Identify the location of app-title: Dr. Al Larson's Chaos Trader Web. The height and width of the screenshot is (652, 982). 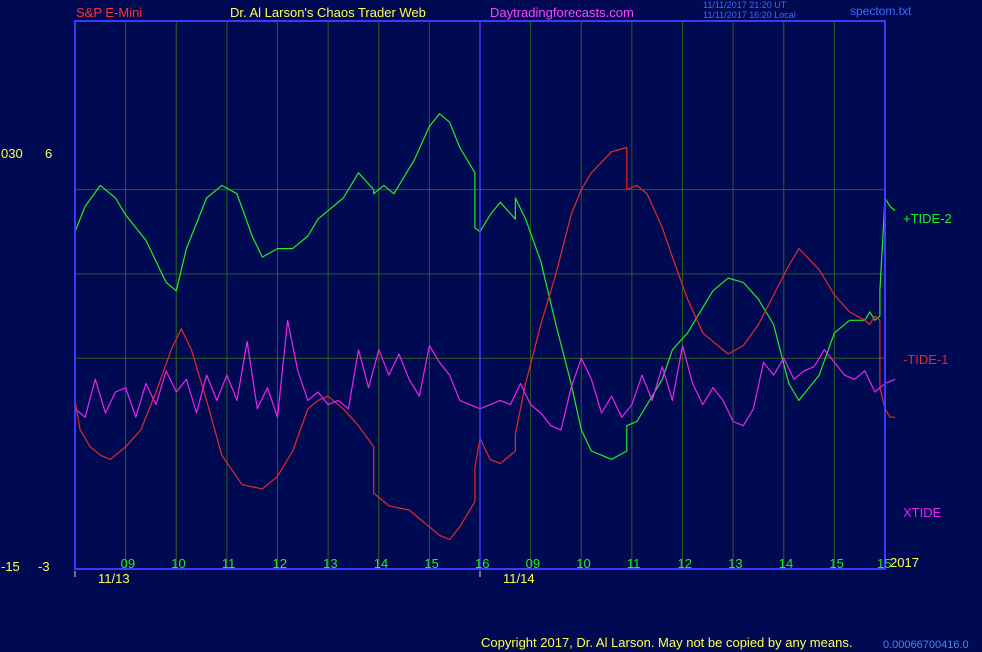
(328, 12).